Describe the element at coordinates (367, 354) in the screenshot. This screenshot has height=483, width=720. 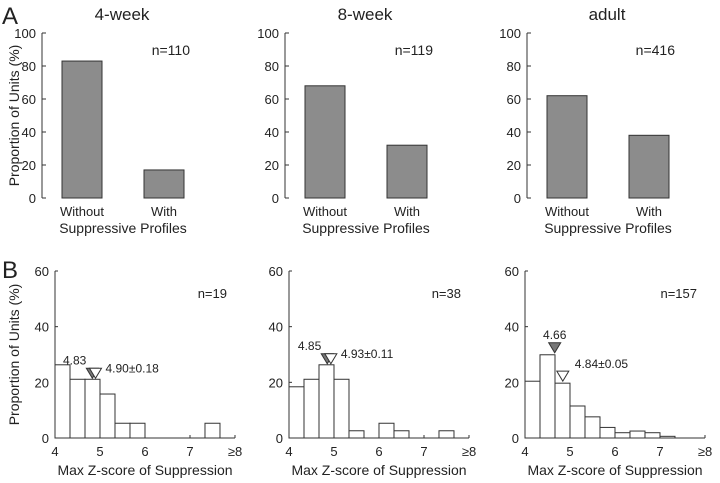
I see `mean-label: 4.93±0.11` at that location.